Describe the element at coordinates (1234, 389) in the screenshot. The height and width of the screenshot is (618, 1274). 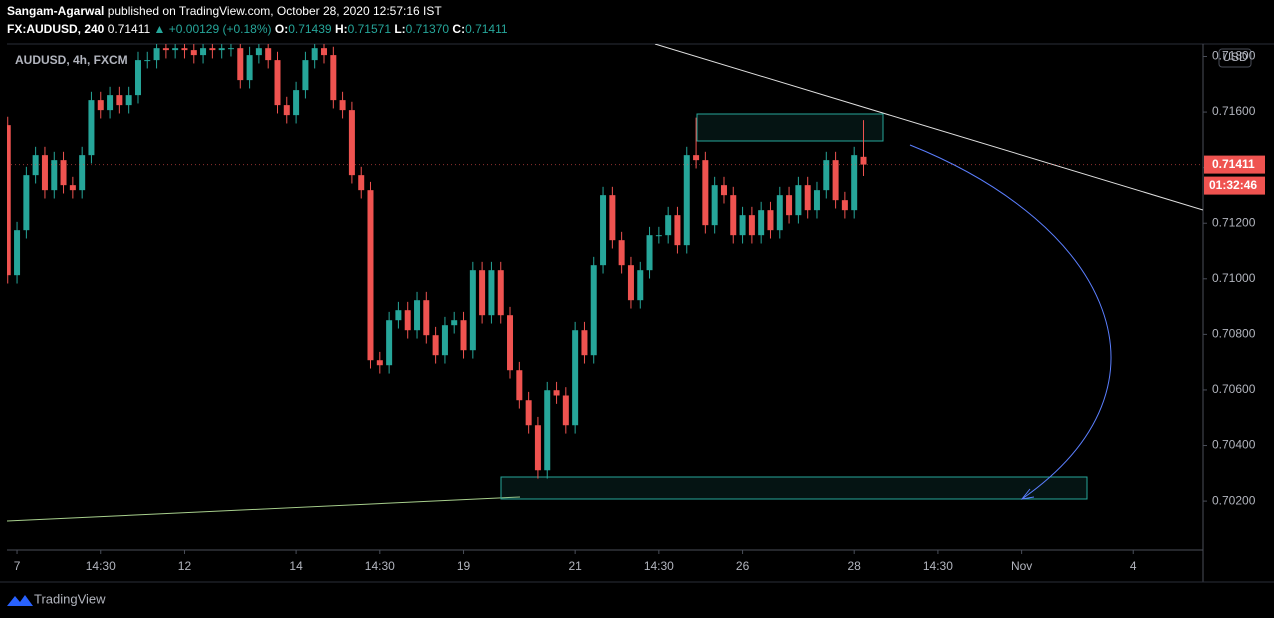
I see `y-tick-label: 0.70600` at that location.